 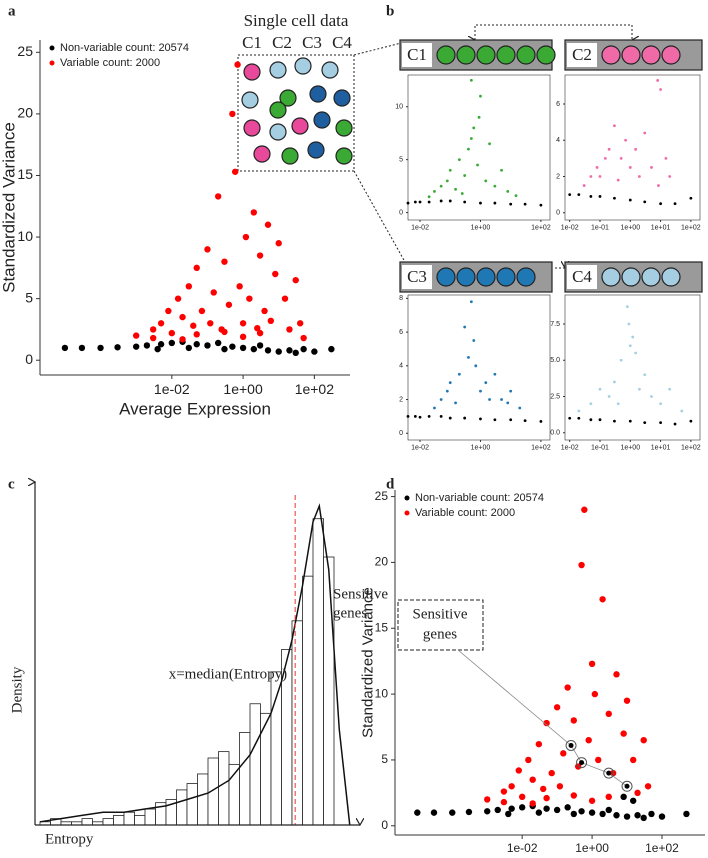 What do you see at coordinates (25, 174) in the screenshot?
I see `y-tick-label: 15` at bounding box center [25, 174].